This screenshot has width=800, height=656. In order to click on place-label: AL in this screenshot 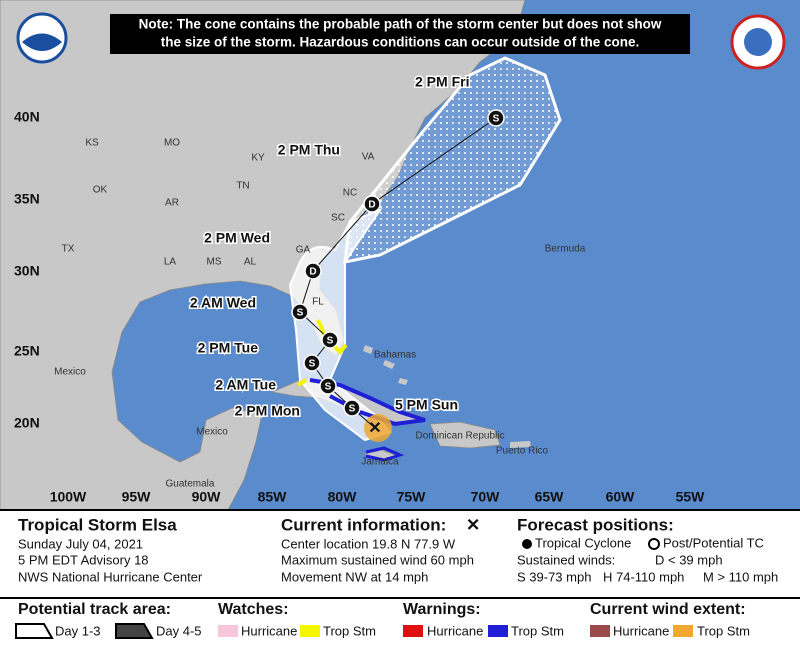, I will do `click(250, 262)`.